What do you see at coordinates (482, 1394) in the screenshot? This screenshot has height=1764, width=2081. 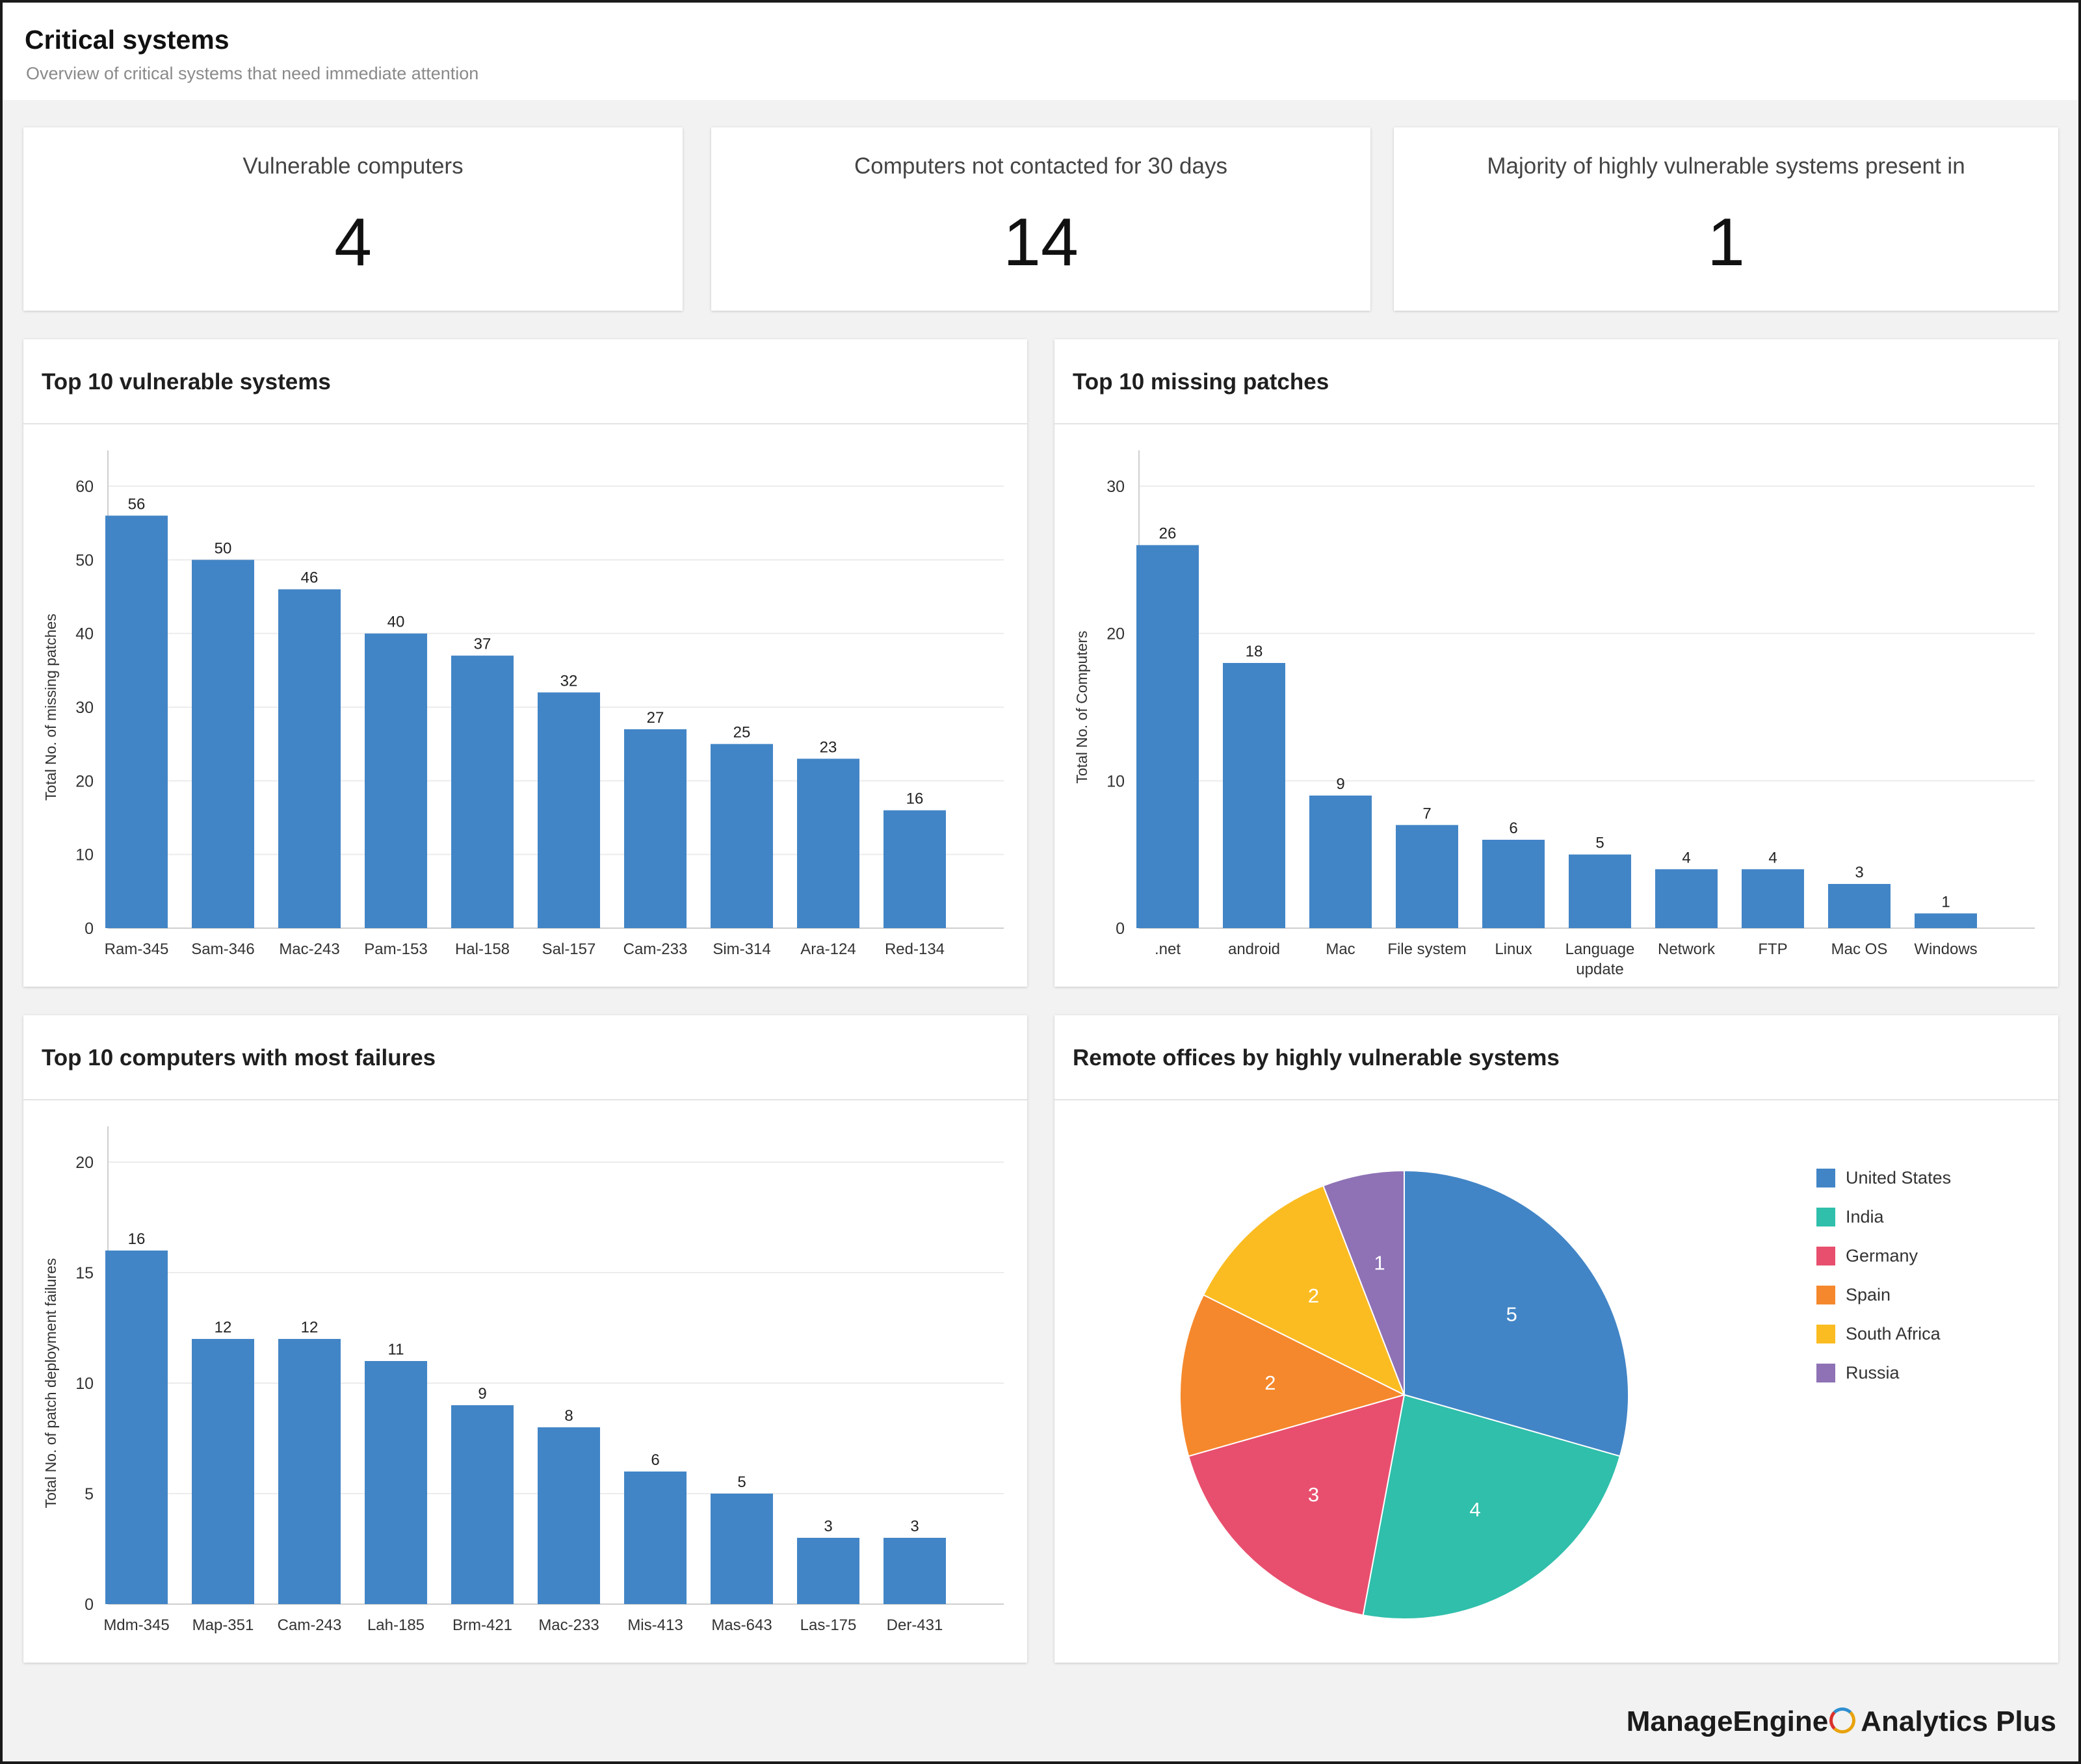 I see `bar-value-label: 9` at bounding box center [482, 1394].